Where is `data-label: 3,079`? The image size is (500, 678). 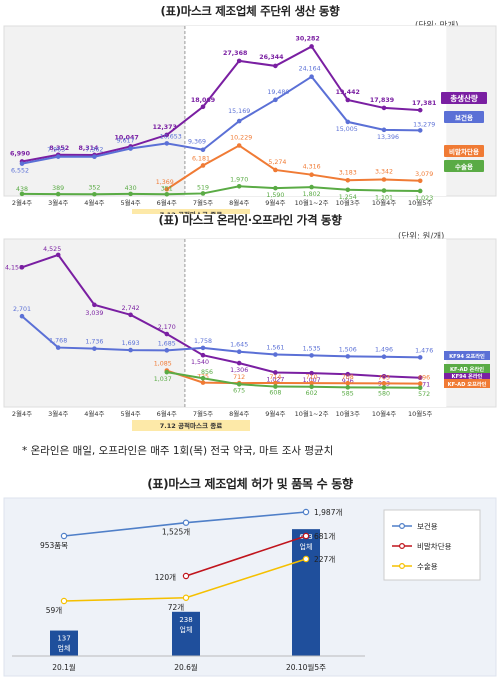 data-label: 3,079 is located at coordinates (424, 174).